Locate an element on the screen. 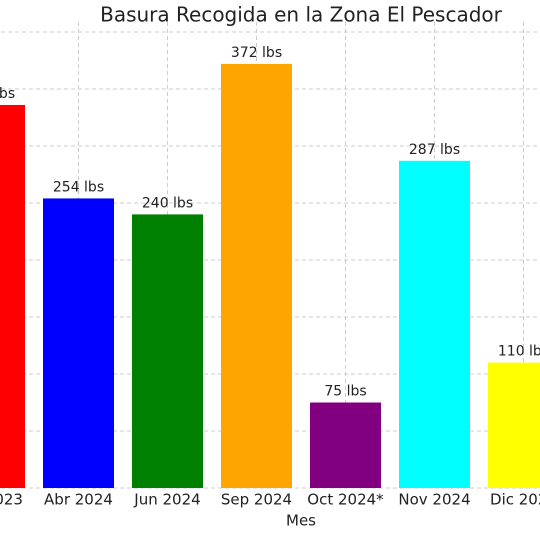 The image size is (540, 540). x-tick-label: Dic 2023 is located at coordinates (11, 500).